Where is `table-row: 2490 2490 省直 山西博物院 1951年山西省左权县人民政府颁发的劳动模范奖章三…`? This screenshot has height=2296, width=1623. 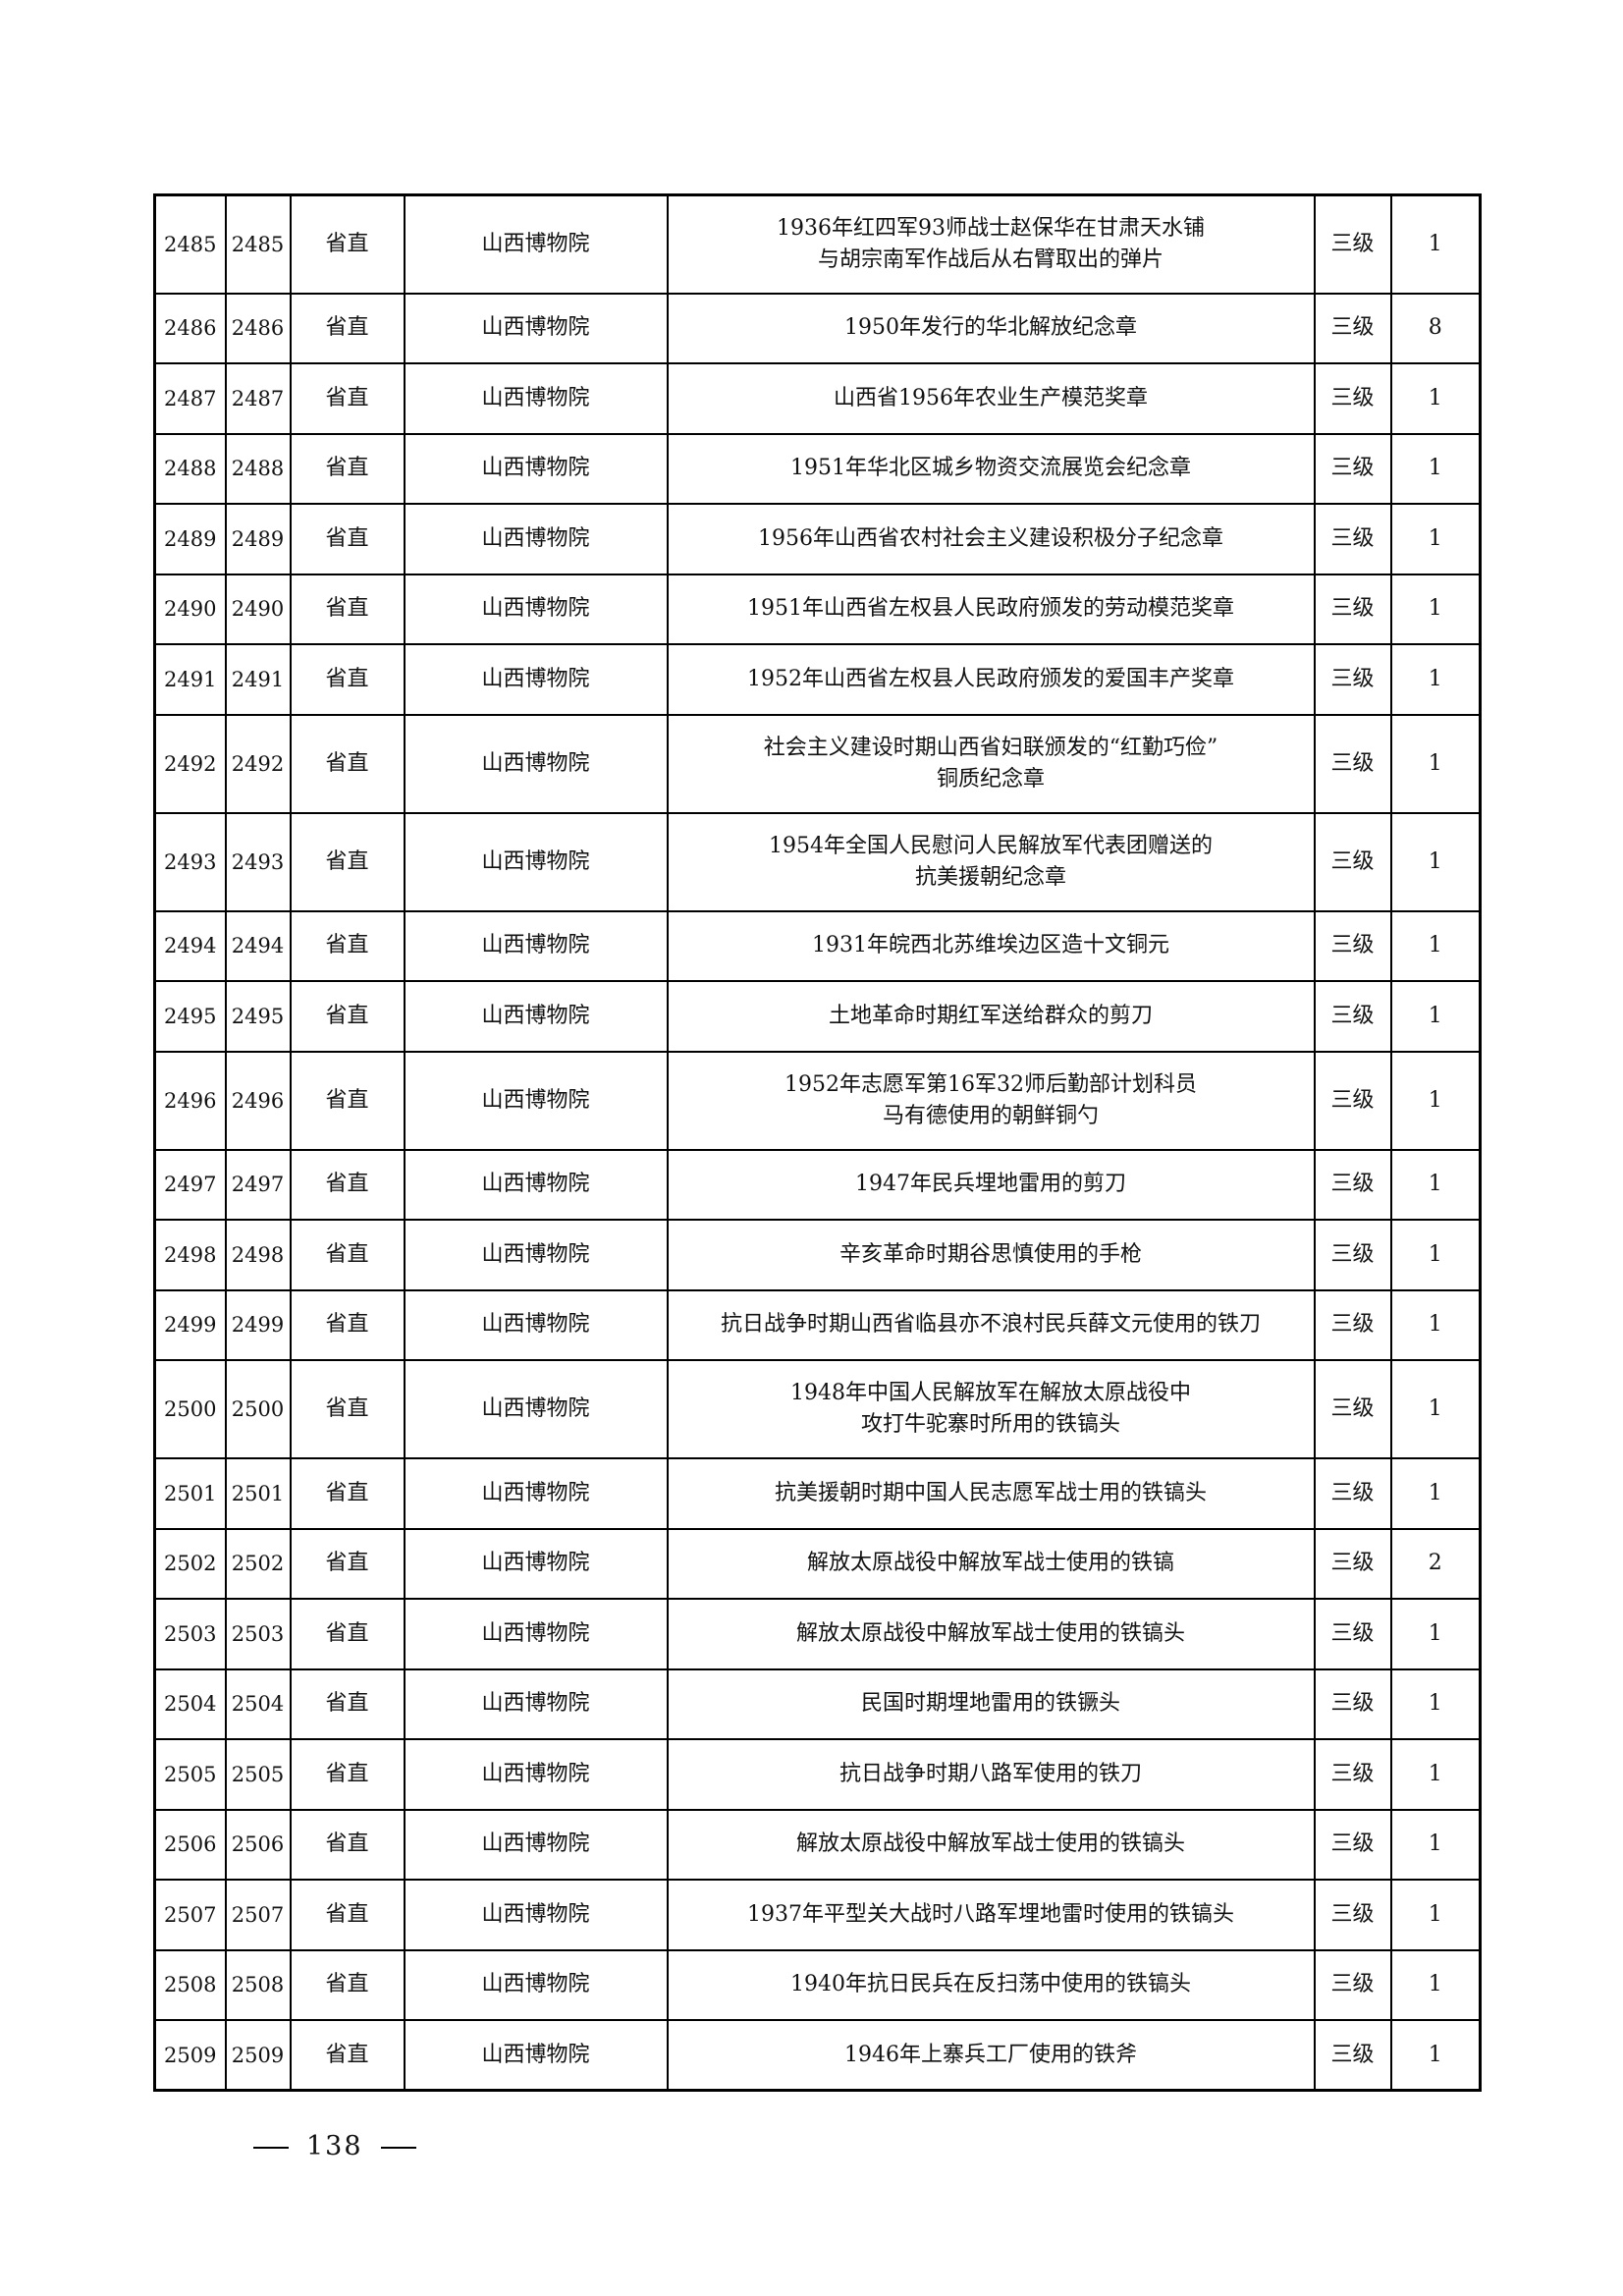
table-row: 2490 2490 省直 山西博物院 1951年山西省左权县人民政府颁发的劳动模范奖章三… is located at coordinates (817, 609).